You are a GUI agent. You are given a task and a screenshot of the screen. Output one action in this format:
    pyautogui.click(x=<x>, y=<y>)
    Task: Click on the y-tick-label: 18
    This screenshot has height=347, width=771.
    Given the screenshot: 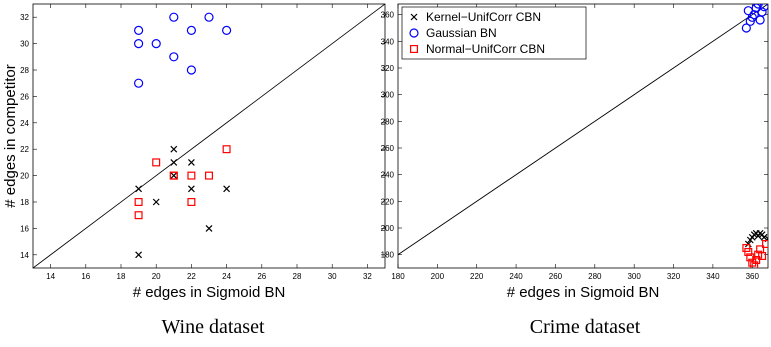 What is the action you would take?
    pyautogui.click(x=24, y=202)
    